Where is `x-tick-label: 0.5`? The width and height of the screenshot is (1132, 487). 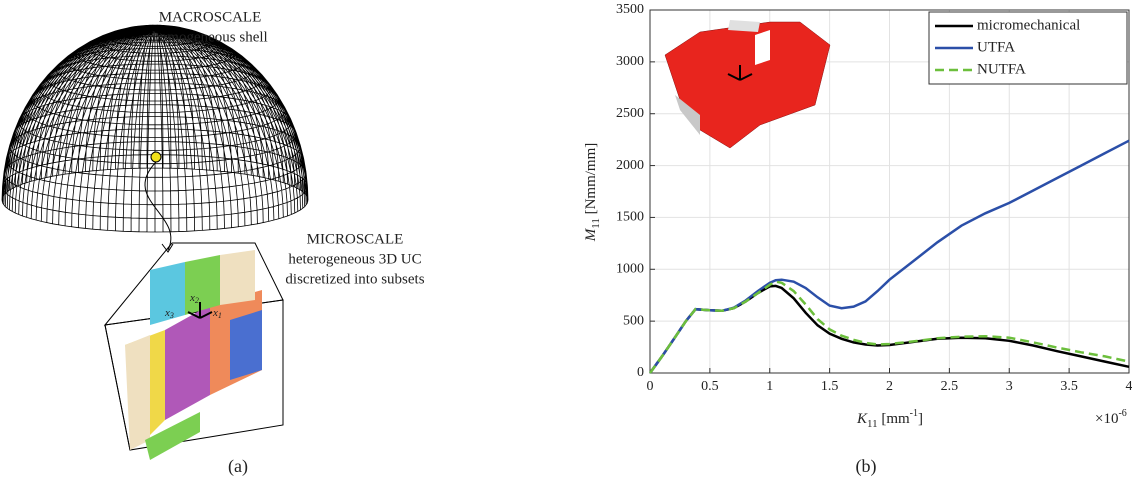 x-tick-label: 0.5 is located at coordinates (710, 386).